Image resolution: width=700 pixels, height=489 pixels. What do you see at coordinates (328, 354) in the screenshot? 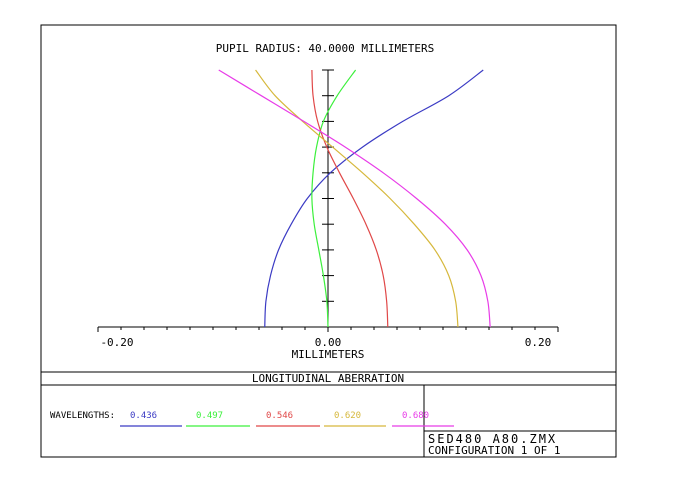
I see `x-axis-label: MILLIMETERS` at bounding box center [328, 354].